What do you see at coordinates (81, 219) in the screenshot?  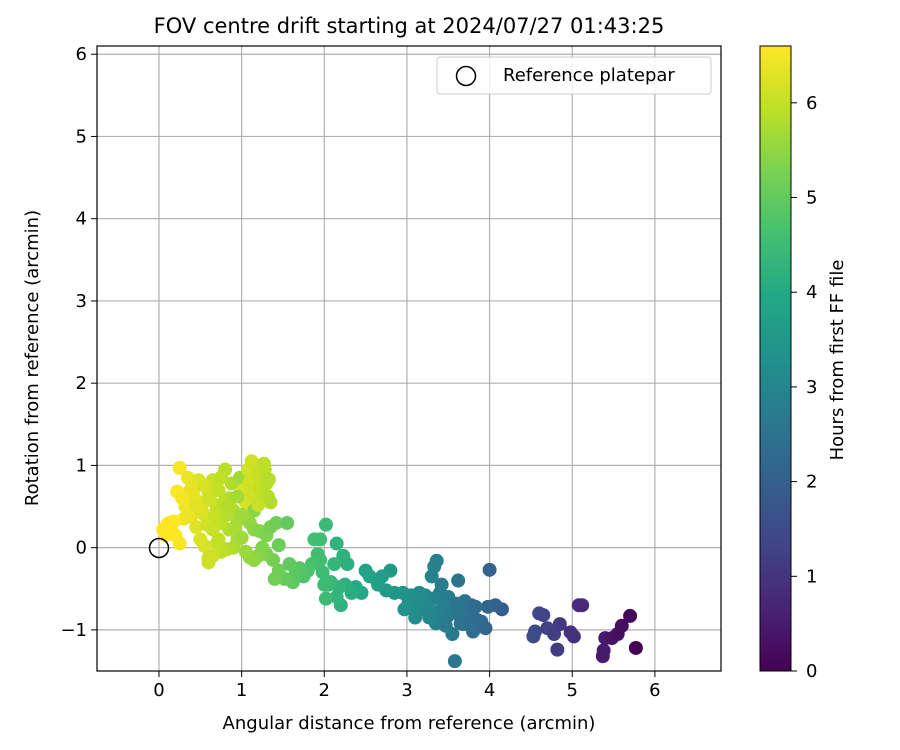 I see `y-tick-label: 4` at bounding box center [81, 219].